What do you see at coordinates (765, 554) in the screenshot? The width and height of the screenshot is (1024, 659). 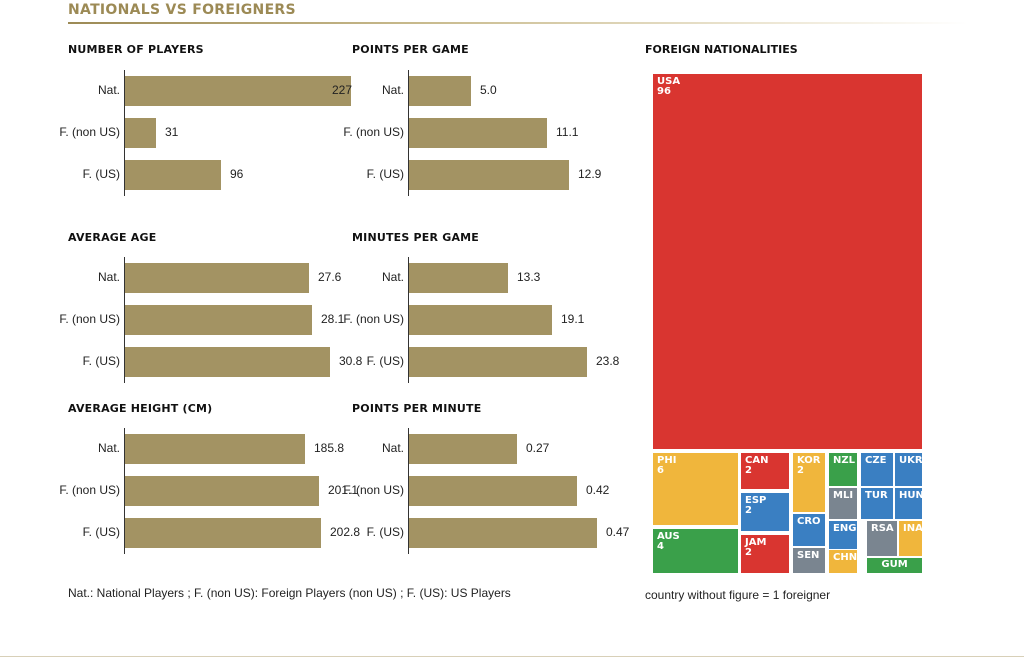 I see `treemap-cell-jam: JAM 2` at bounding box center [765, 554].